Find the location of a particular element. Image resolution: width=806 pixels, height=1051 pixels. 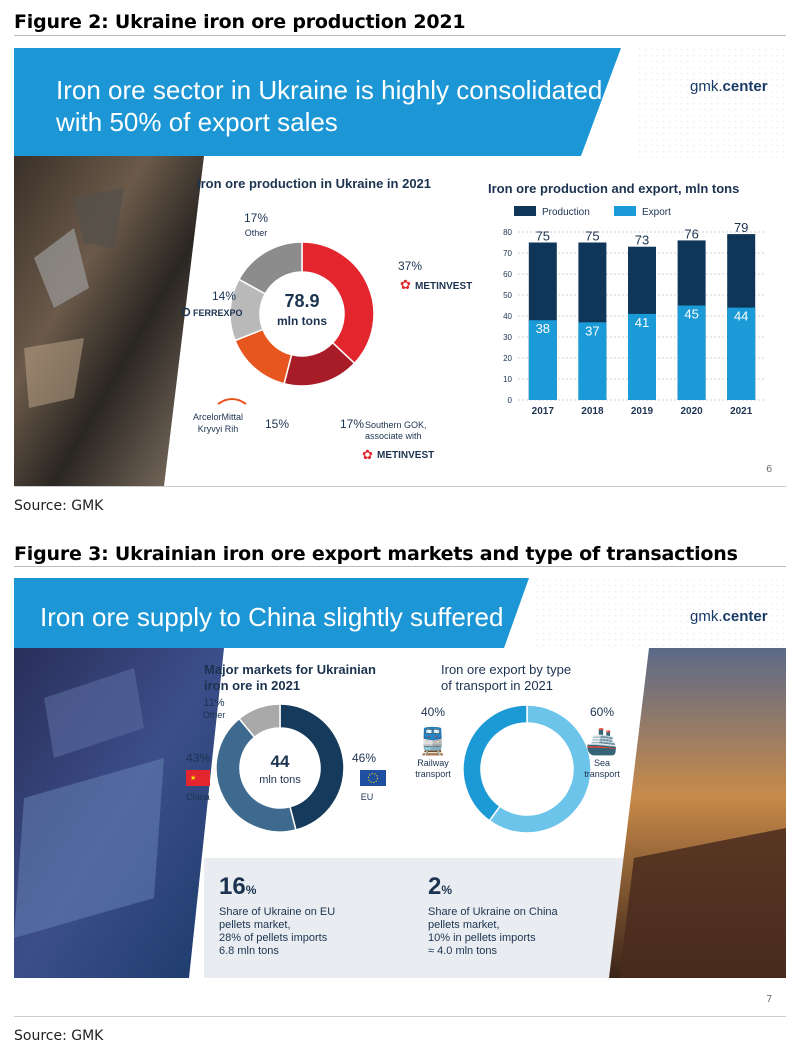

train-icon: 🚆 is located at coordinates (433, 741).